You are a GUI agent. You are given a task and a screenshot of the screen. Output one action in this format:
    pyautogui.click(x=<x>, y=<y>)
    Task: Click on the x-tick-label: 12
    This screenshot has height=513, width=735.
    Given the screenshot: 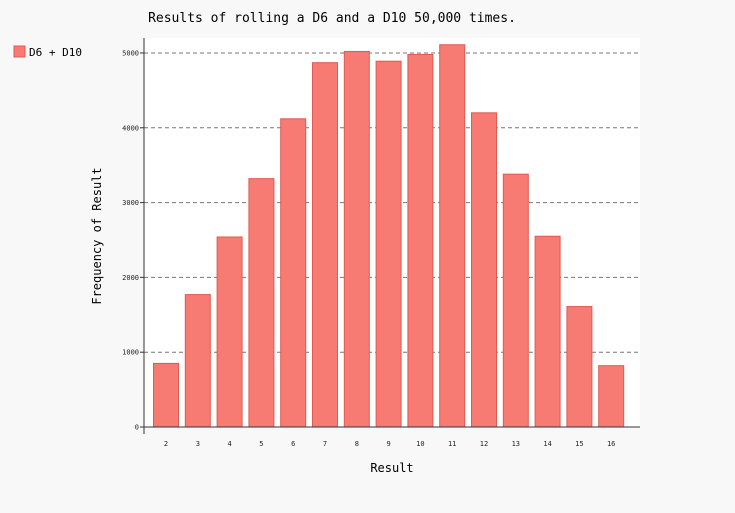 What is the action you would take?
    pyautogui.click(x=484, y=444)
    